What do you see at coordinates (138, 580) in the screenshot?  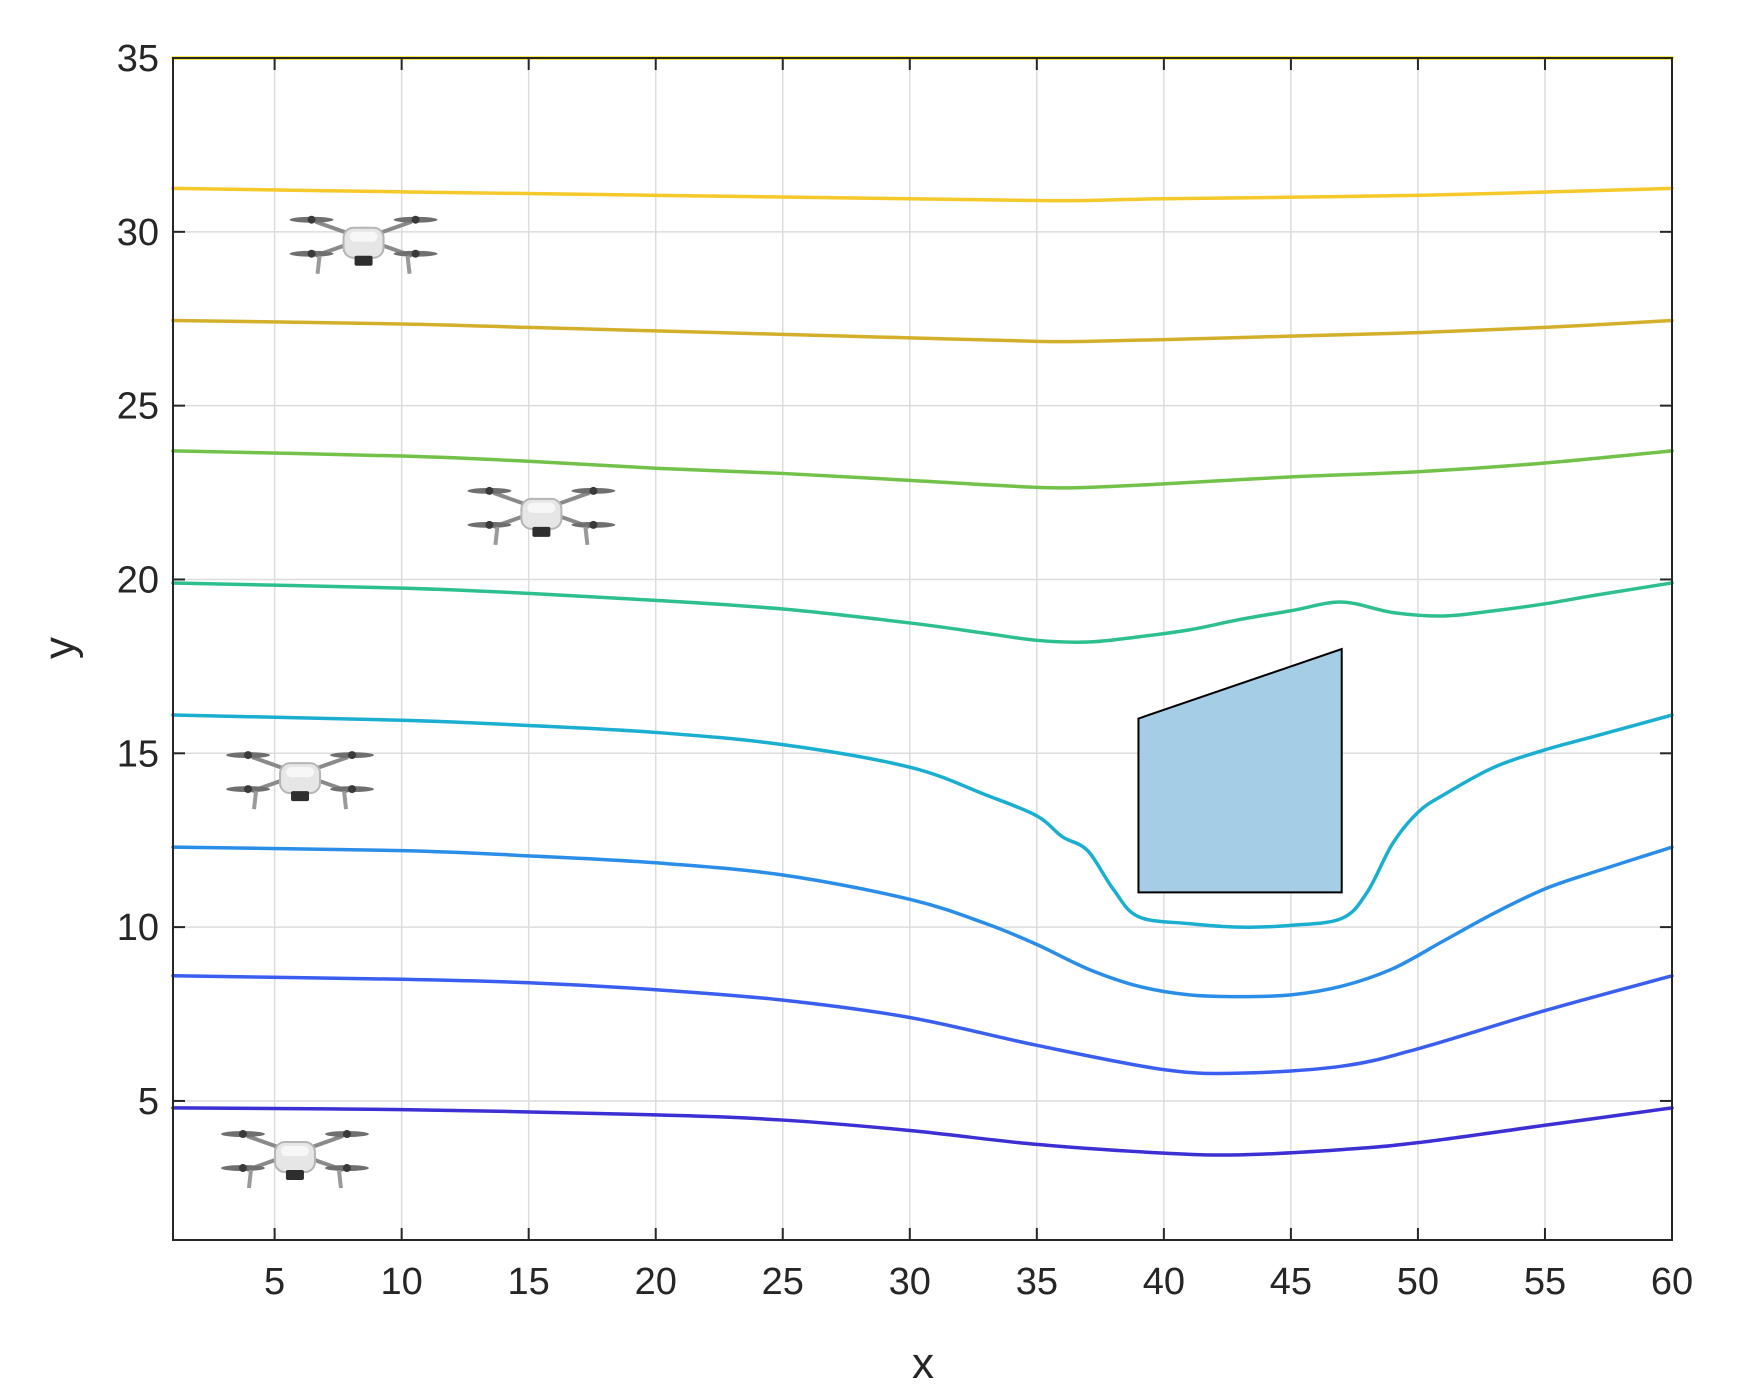 I see `y-tick-label: 20` at bounding box center [138, 580].